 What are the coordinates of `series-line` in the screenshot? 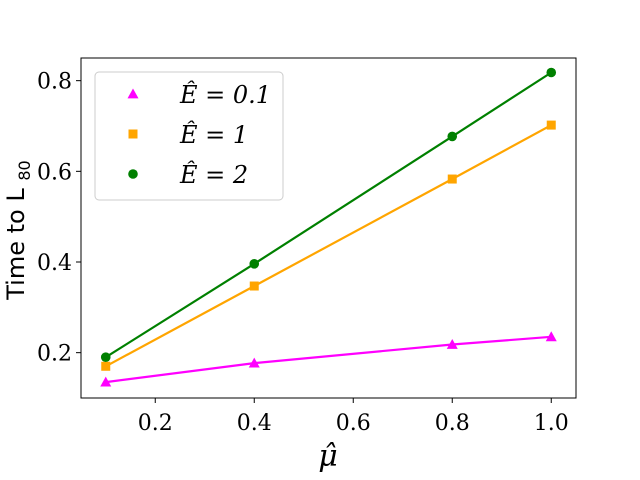 It's located at (328, 359).